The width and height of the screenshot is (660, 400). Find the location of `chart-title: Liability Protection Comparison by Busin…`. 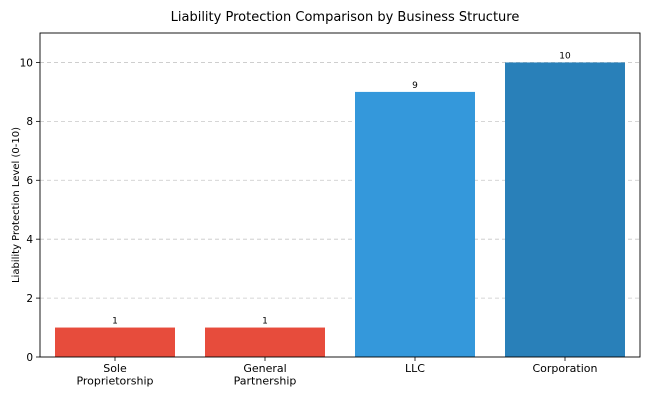

chart-title: Liability Protection Comparison by Busin… is located at coordinates (345, 17).